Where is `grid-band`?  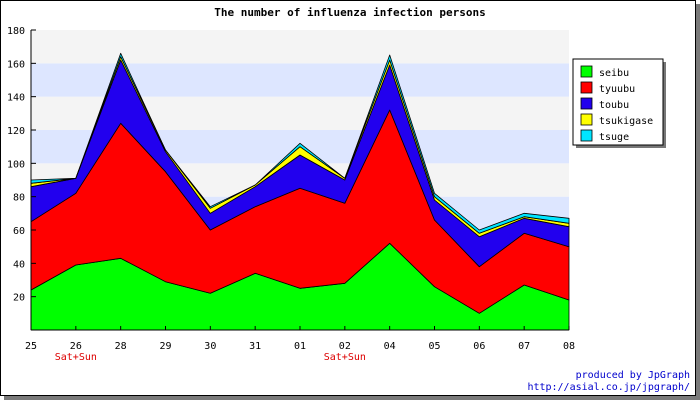 grid-band is located at coordinates (300, 47).